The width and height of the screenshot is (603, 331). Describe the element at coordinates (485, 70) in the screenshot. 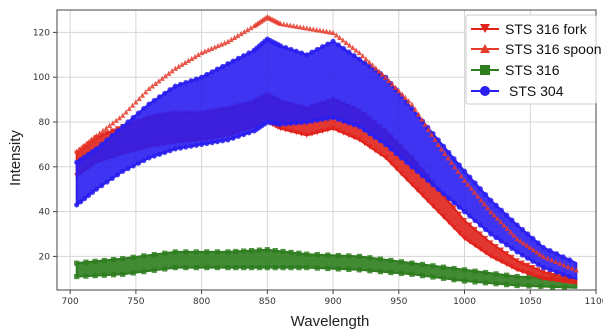

I see `square-icon` at that location.